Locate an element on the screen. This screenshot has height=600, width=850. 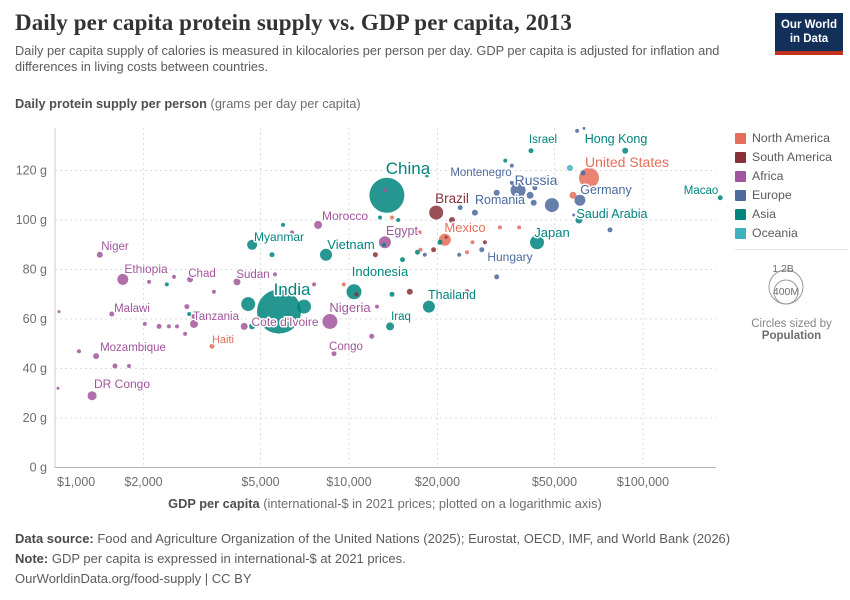
data-point-dr-congo is located at coordinates (92, 396).